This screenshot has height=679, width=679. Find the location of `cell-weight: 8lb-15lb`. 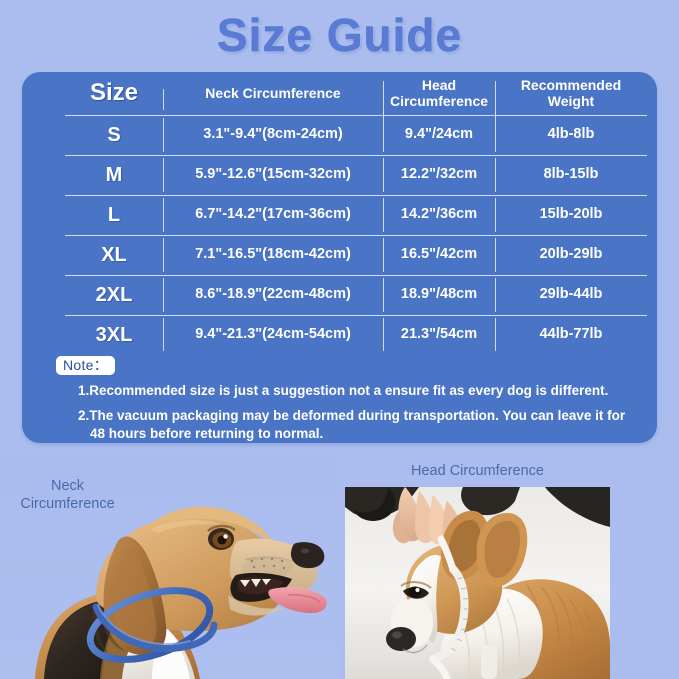

cell-weight: 8lb-15lb is located at coordinates (571, 175).